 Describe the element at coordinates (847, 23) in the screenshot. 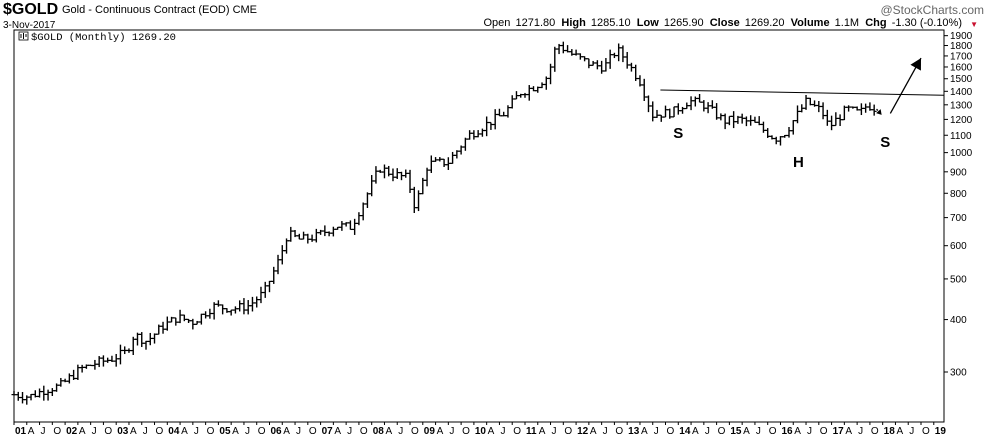

I see `volume-value: 1.1M` at that location.